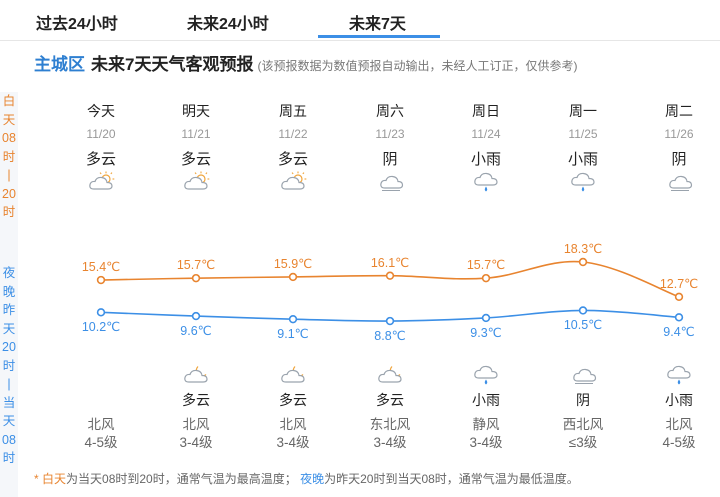 Image resolution: width=720 pixels, height=497 pixels. Describe the element at coordinates (77, 24) in the screenshot. I see `tab-past-24h: 过去24小时` at that location.